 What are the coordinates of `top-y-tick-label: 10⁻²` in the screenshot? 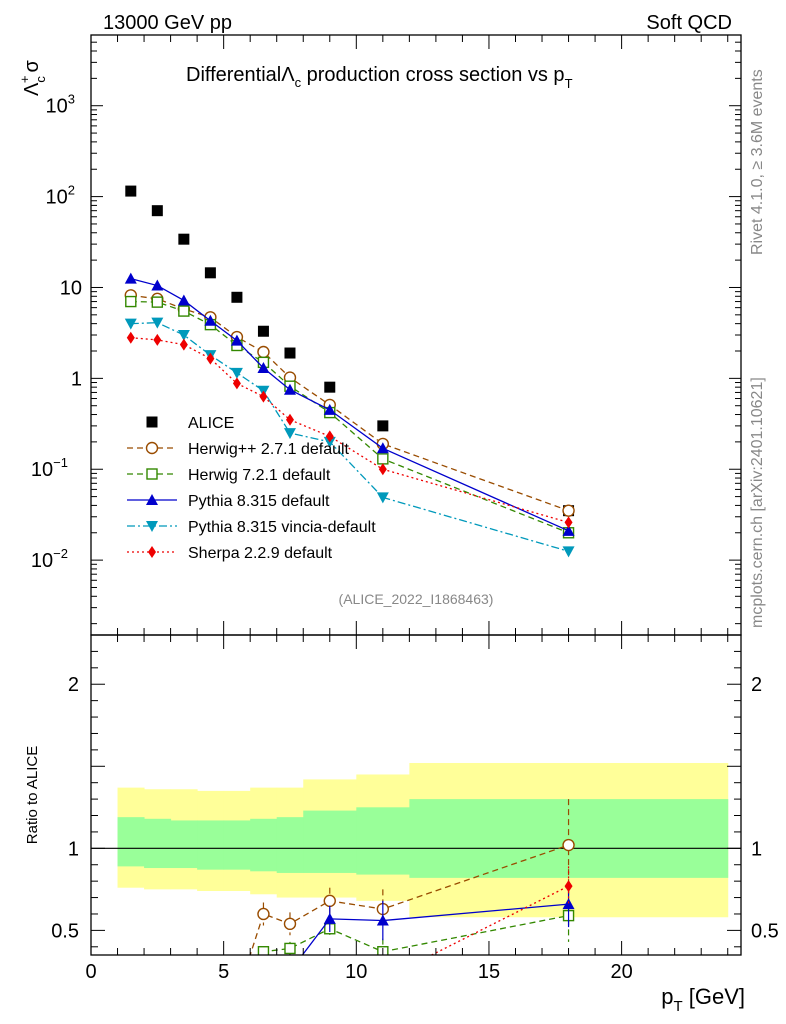 It's located at (49, 559).